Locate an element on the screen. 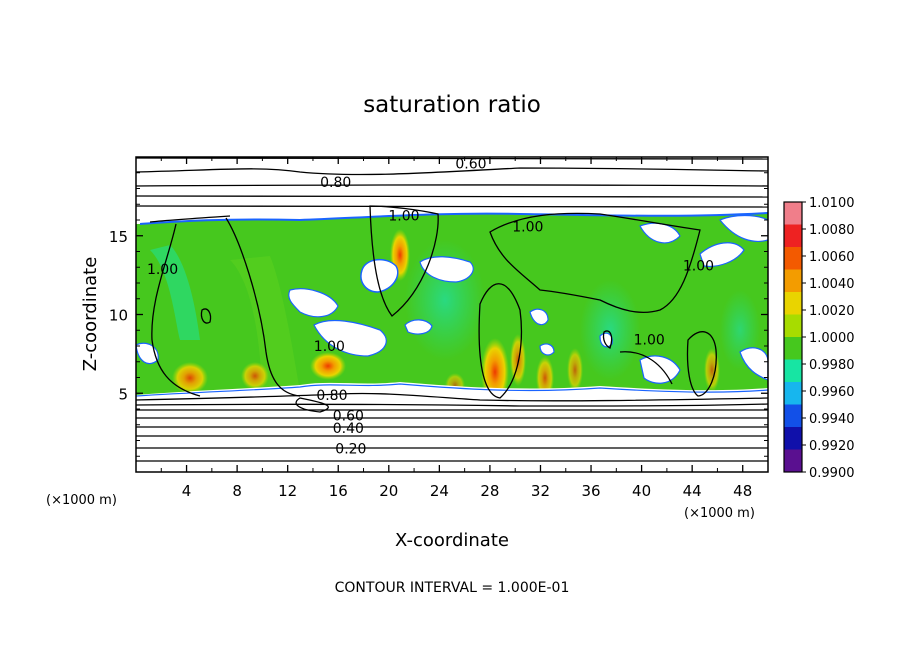 Image resolution: width=904 pixels, height=654 pixels. x-unit-right: (×1000 m) is located at coordinates (719, 513).